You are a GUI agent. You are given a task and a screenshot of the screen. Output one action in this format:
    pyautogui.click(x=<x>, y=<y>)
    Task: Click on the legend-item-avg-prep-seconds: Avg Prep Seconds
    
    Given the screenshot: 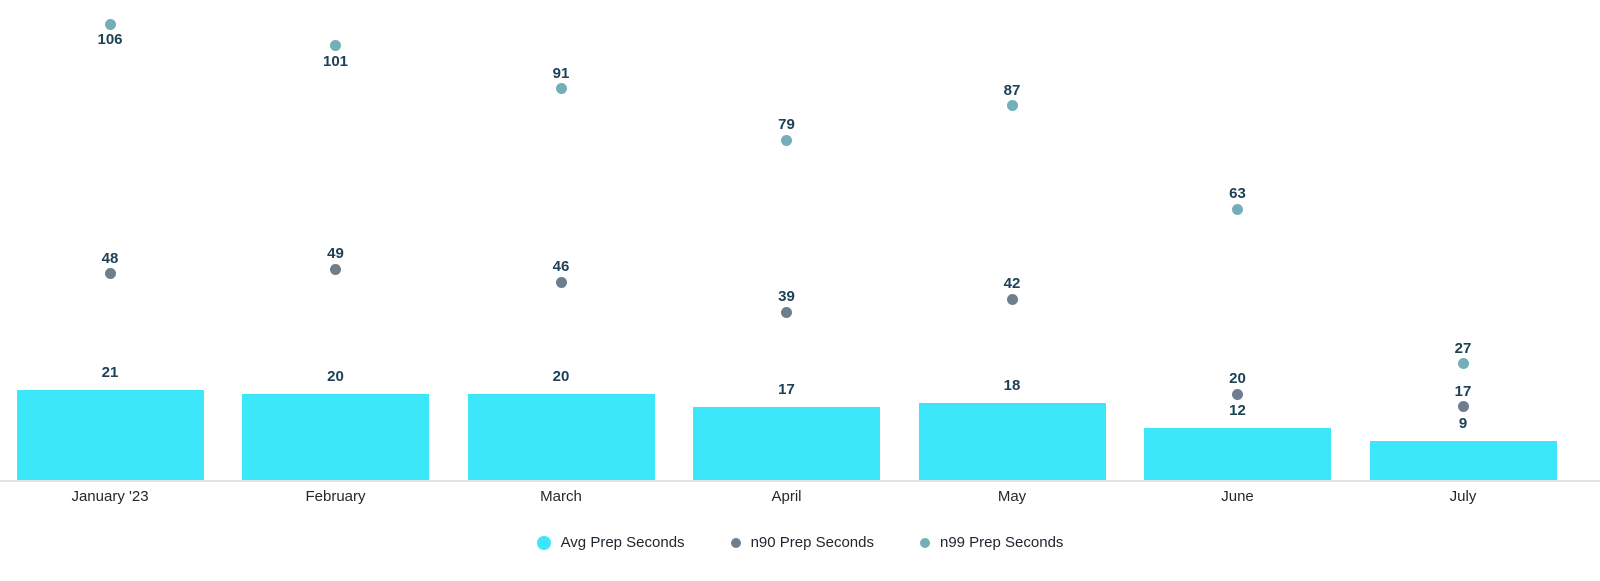 What is the action you would take?
    pyautogui.click(x=610, y=542)
    